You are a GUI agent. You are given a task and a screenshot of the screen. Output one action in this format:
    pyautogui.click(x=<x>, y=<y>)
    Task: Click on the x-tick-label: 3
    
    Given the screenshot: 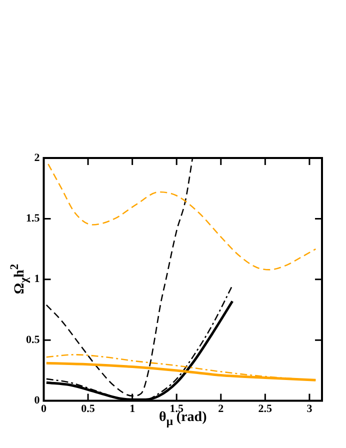 What is the action you would take?
    pyautogui.click(x=309, y=409)
    